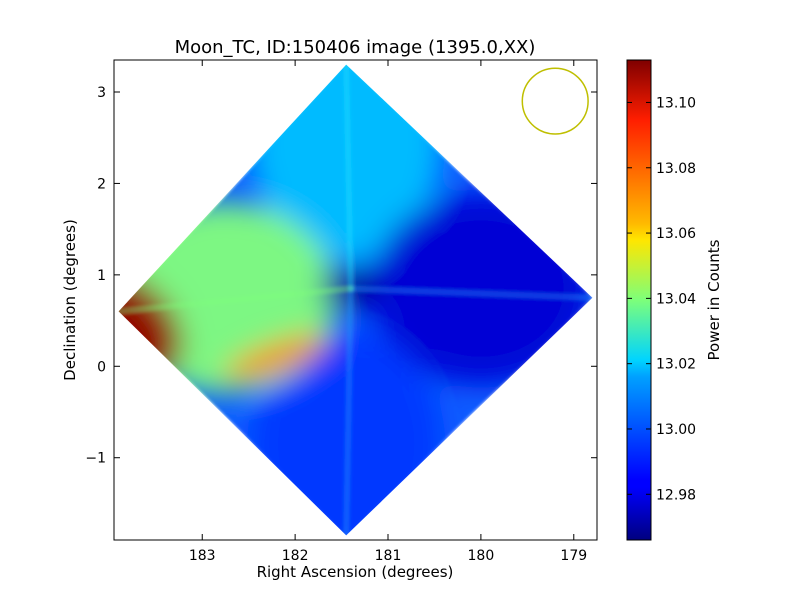  I want to click on chart-title: Moon_TC, ID:150406 image (1395.0,XX), so click(355, 47).